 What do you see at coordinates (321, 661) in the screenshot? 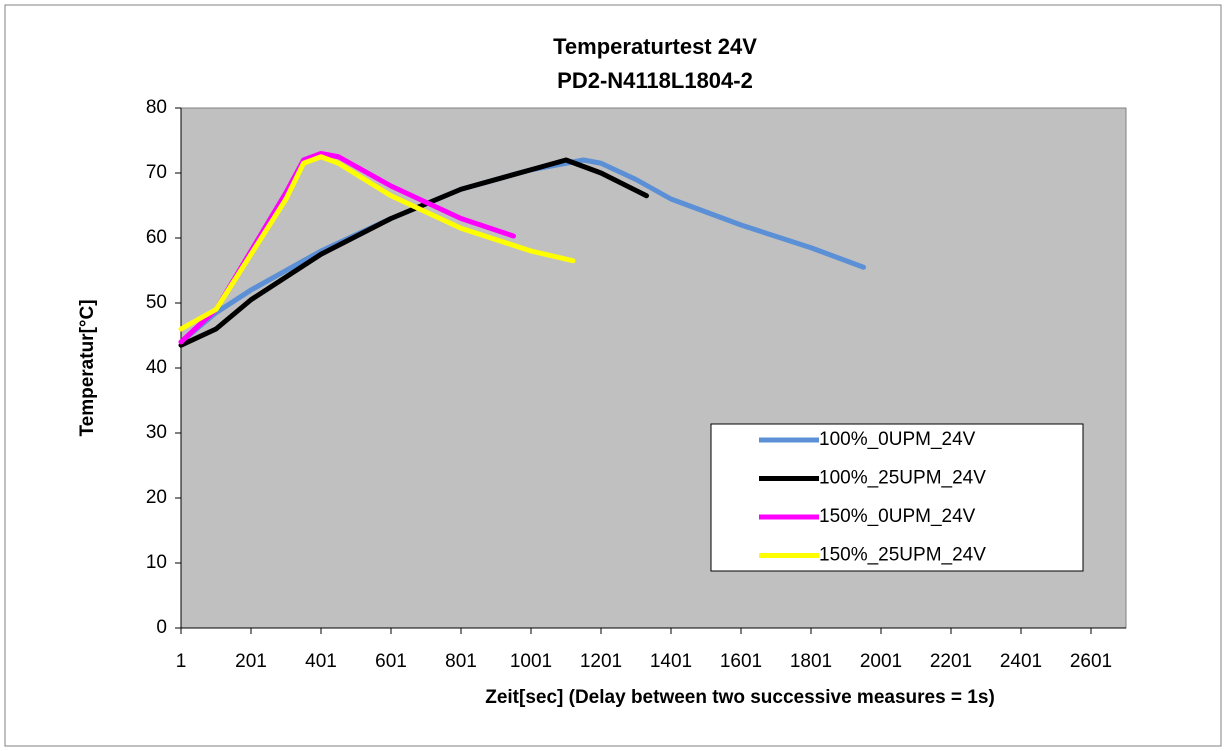
I see `x-tick-label: 401` at bounding box center [321, 661].